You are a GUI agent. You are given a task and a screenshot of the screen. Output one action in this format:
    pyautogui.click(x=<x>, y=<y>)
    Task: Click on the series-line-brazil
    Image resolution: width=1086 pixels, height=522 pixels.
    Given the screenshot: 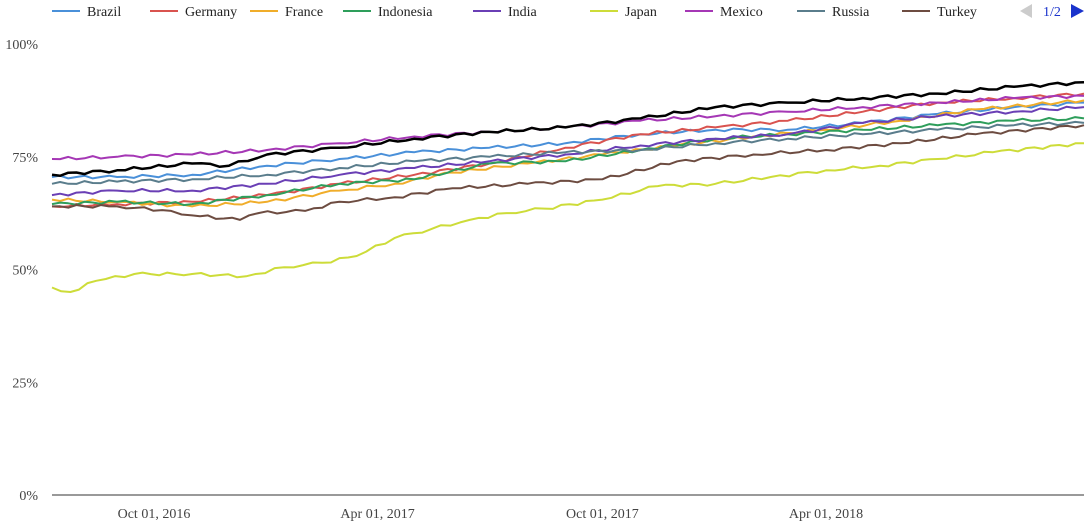 What is the action you would take?
    pyautogui.click(x=567, y=140)
    